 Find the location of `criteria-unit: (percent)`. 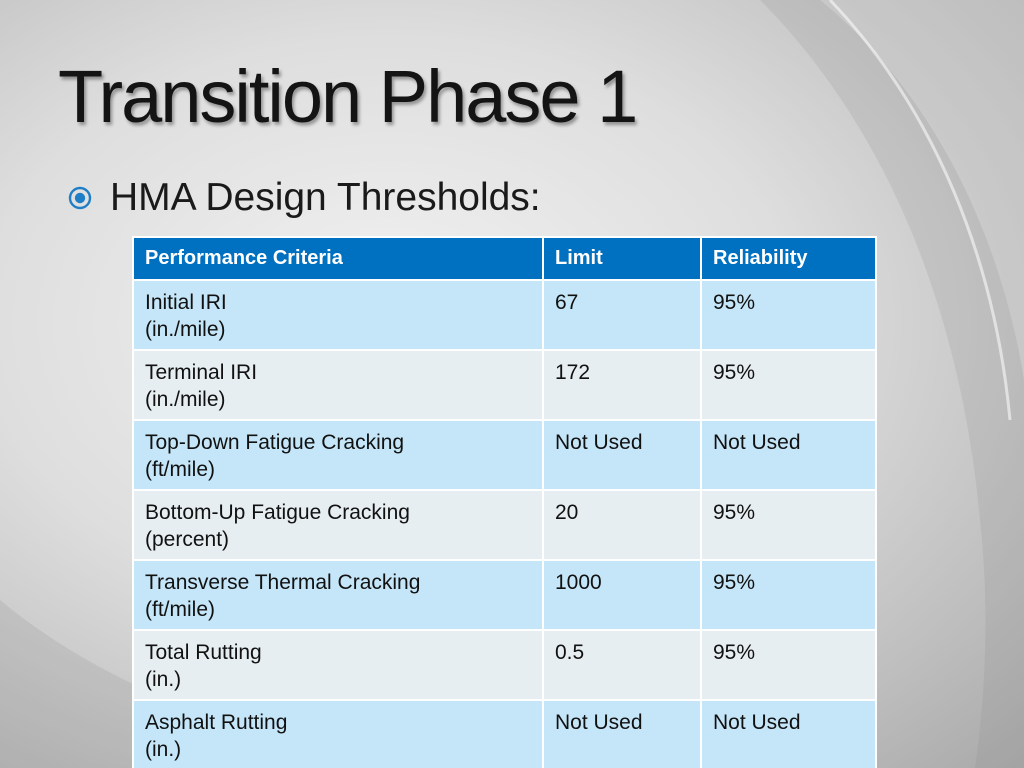

criteria-unit: (percent) is located at coordinates (187, 539).